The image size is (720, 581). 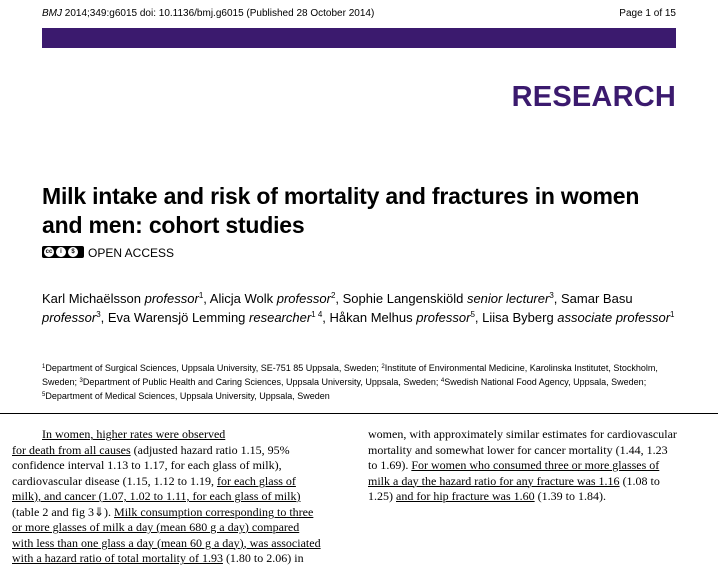 What do you see at coordinates (382, 496) in the screenshot?
I see `body-text: 1.25)` at bounding box center [382, 496].